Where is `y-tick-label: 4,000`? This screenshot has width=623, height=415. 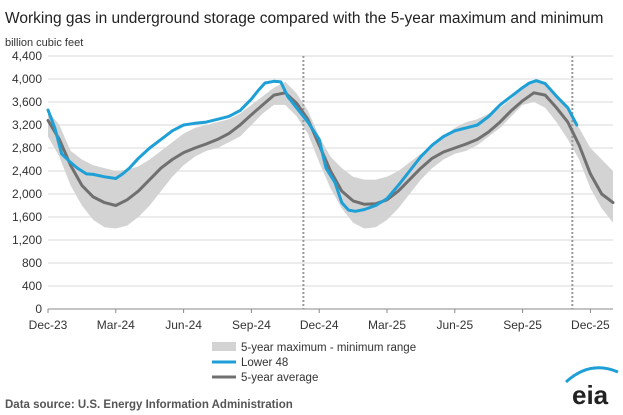 y-tick-label: 4,000 is located at coordinates (27, 79).